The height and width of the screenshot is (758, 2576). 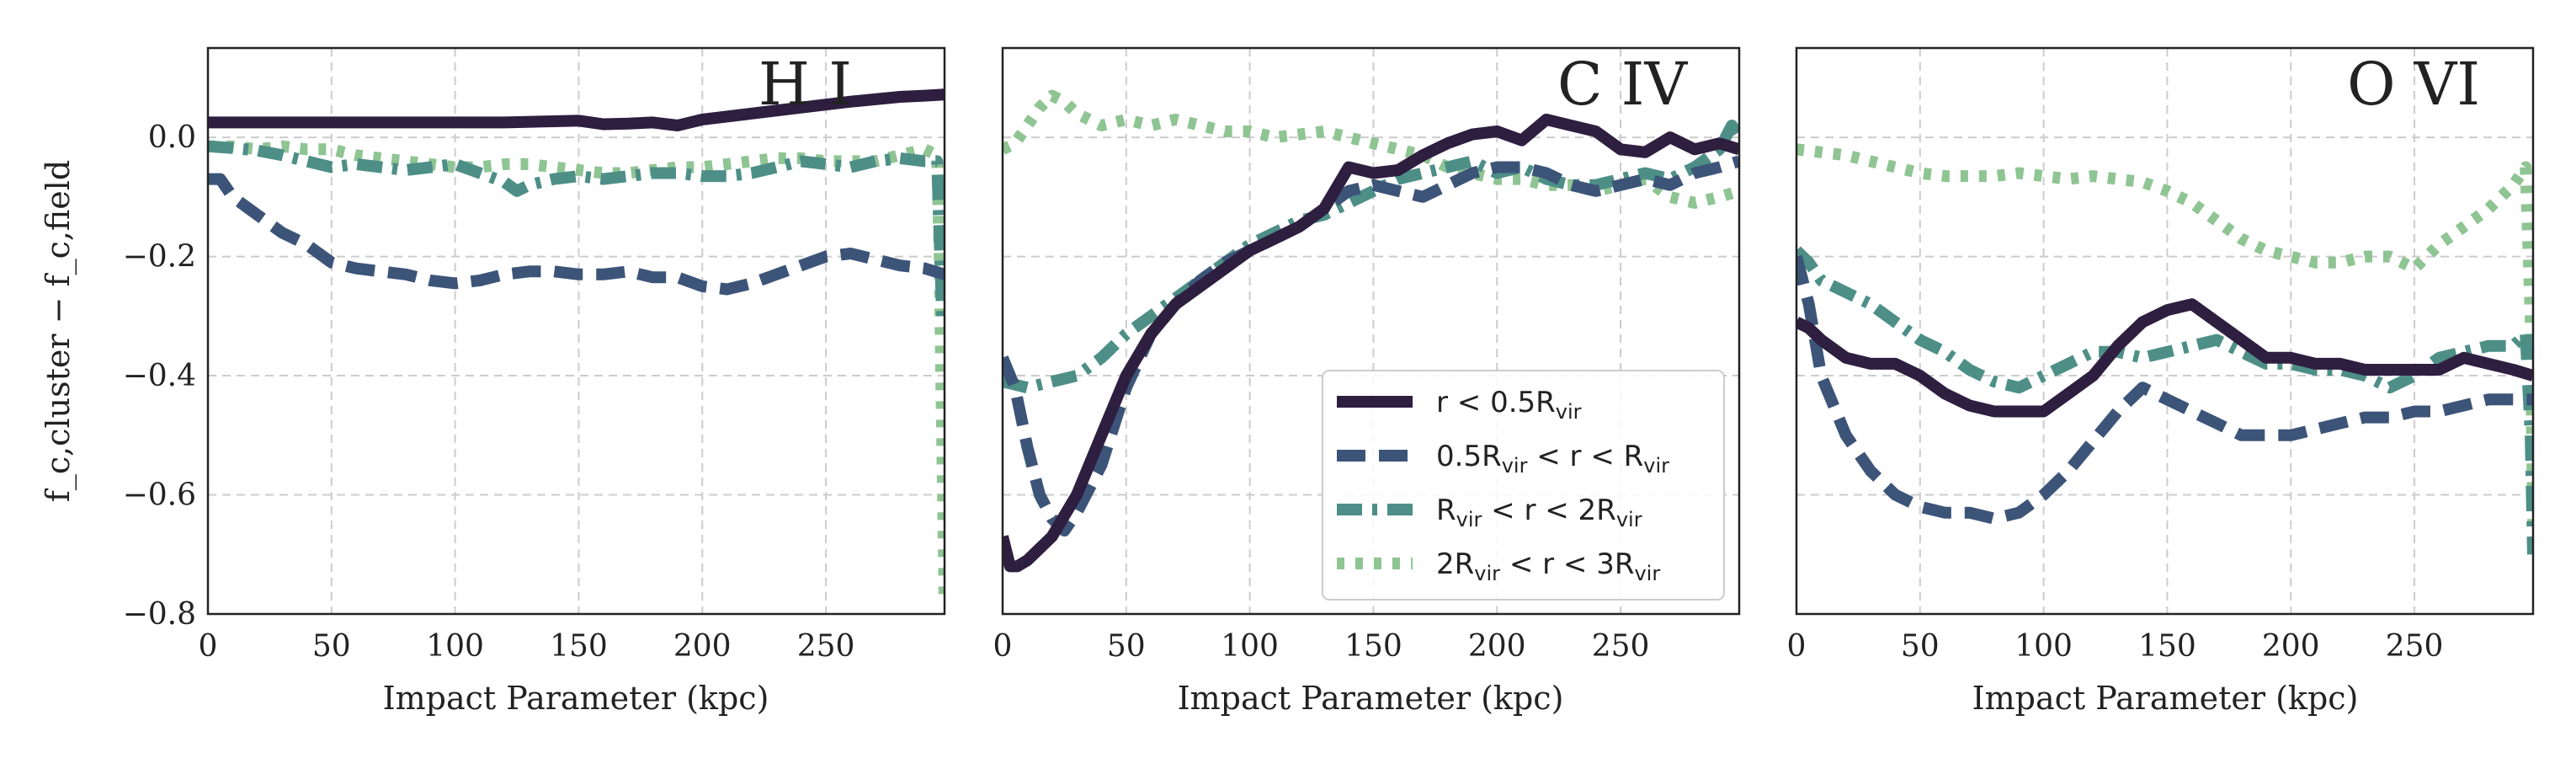 What do you see at coordinates (159, 495) in the screenshot?
I see `ytick-label: −0.6` at bounding box center [159, 495].